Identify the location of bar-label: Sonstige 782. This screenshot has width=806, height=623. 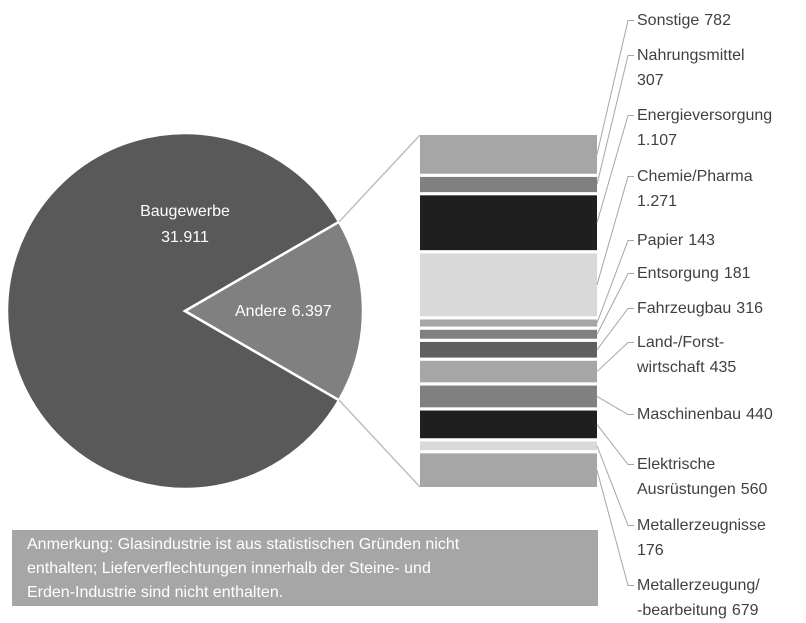
(684, 20).